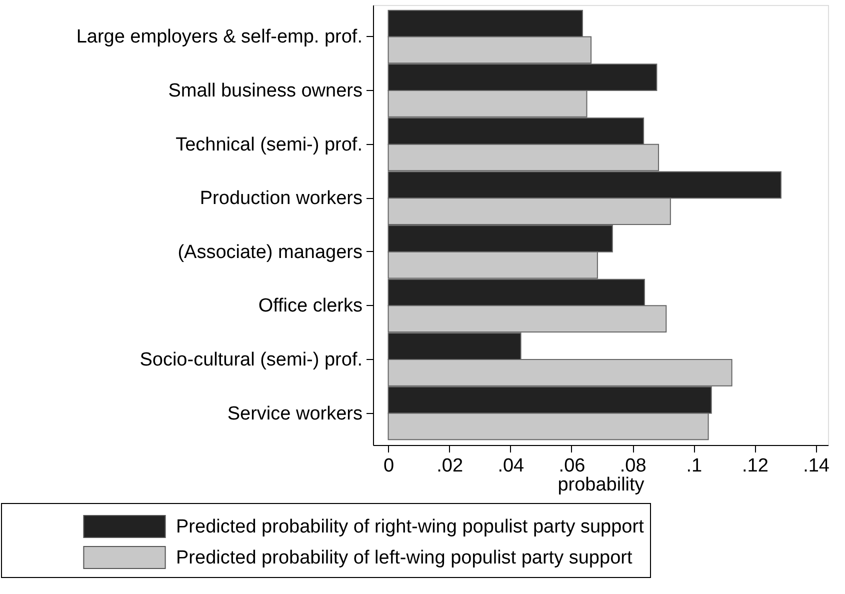 The width and height of the screenshot is (845, 594). I want to click on legend-label: Predicted probability of left-wing populist party support, so click(404, 558).